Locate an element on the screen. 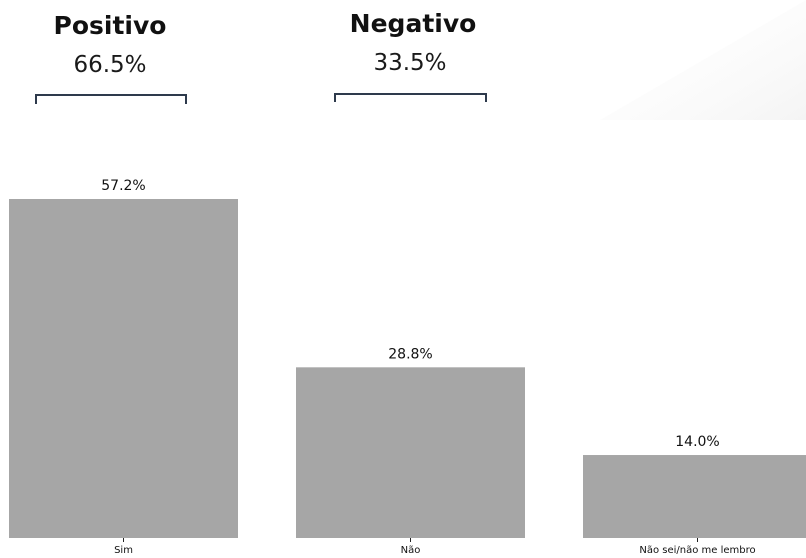 This screenshot has width=806, height=558. bar-value-label-3: 14.0% is located at coordinates (697, 442).